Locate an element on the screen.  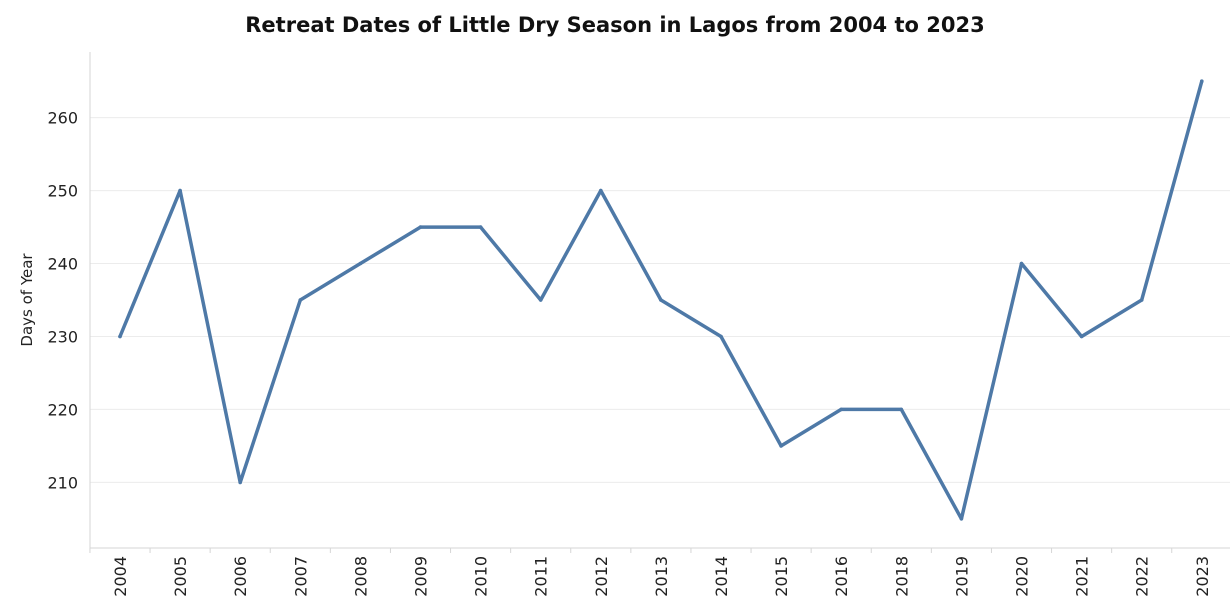
x-tick-label: 2015 is located at coordinates (781, 576).